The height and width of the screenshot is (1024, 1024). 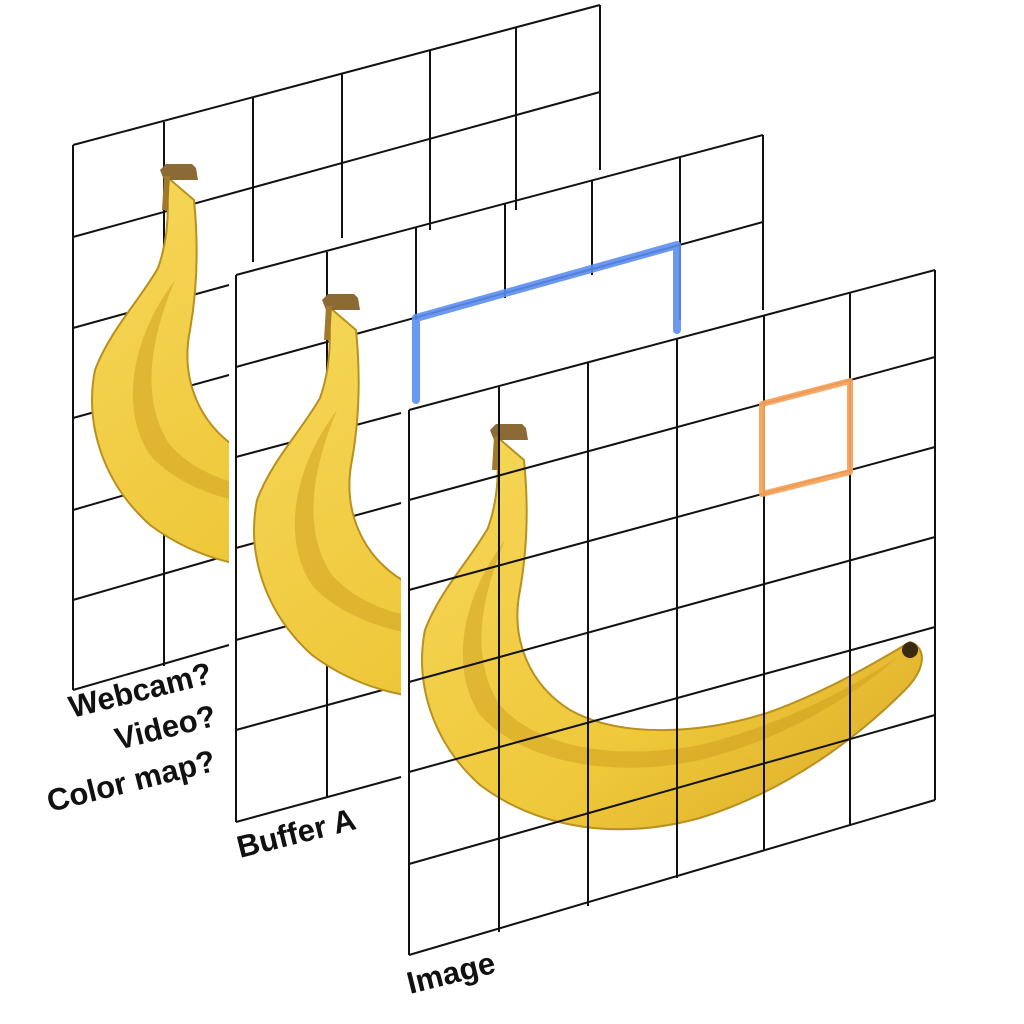 I want to click on pixel-highlight, so click(x=806, y=437).